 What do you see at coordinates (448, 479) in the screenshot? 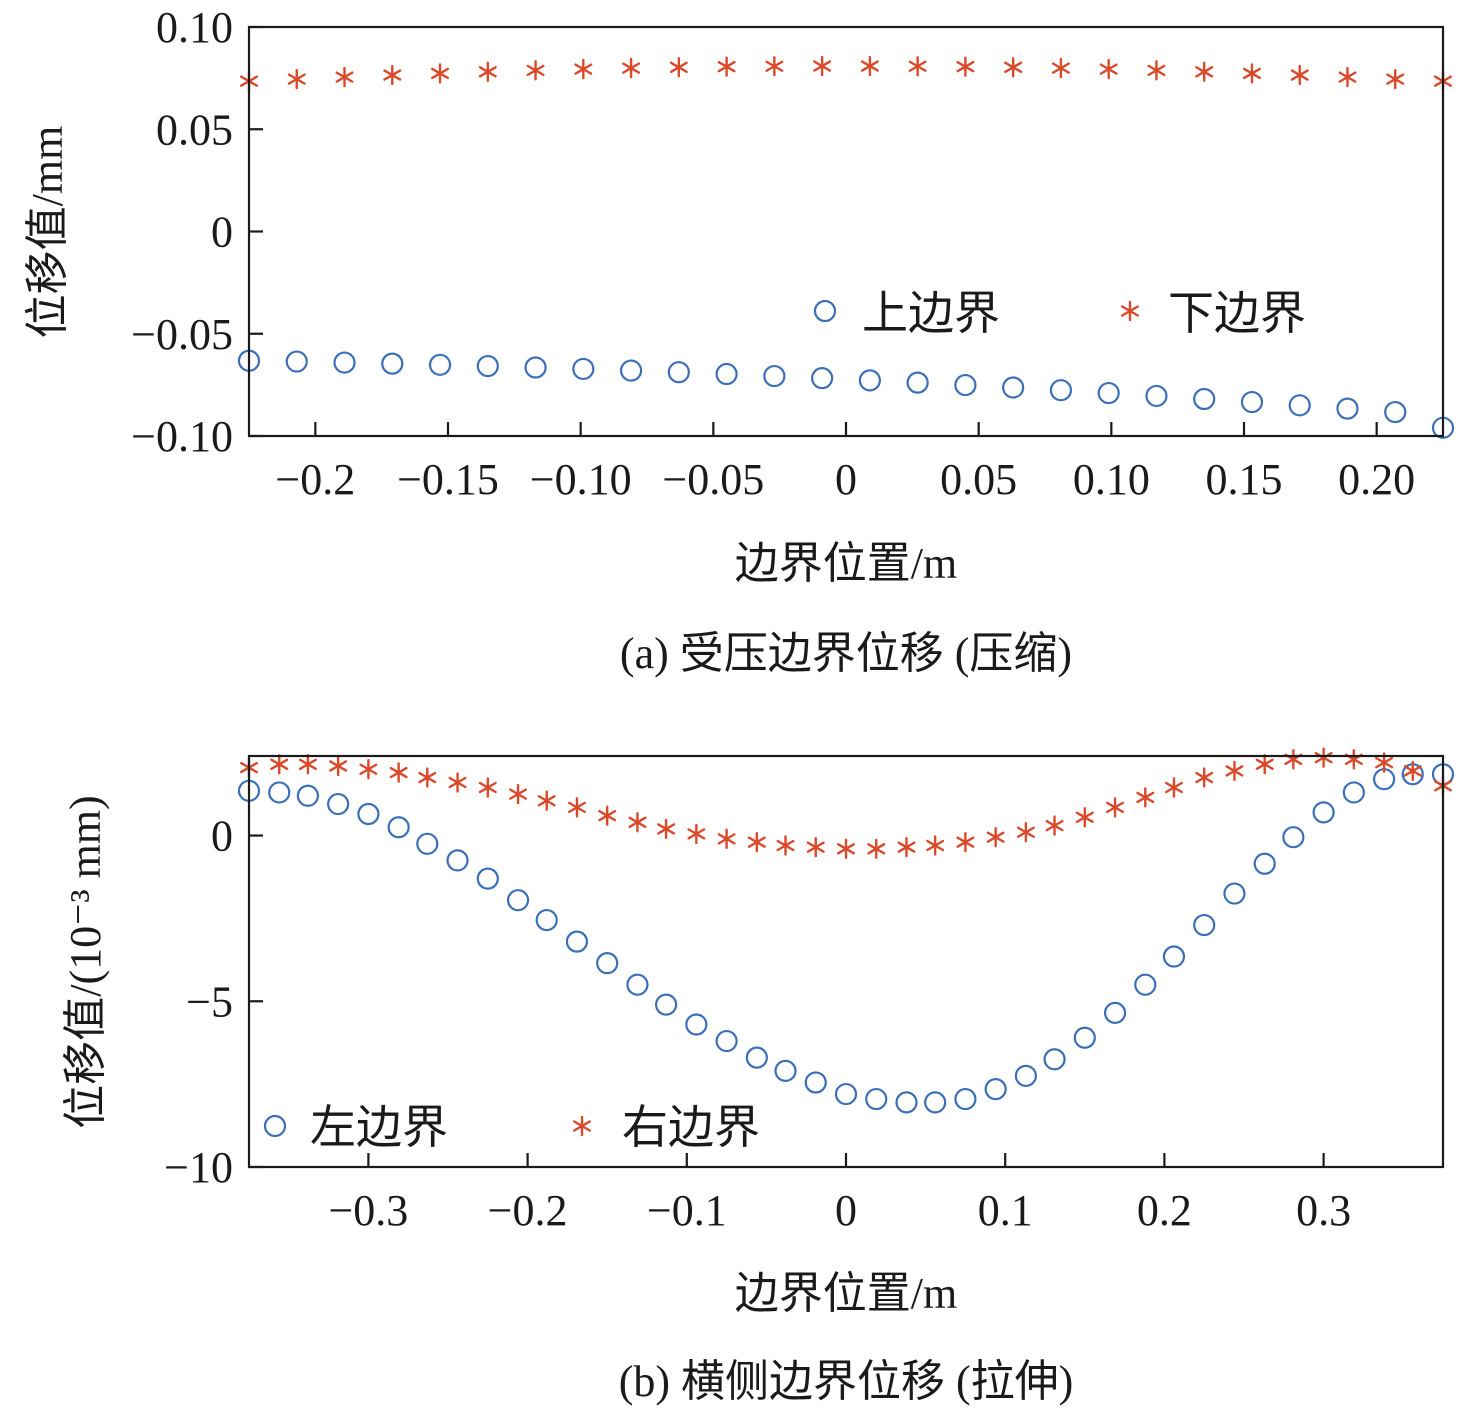
I see `x-tick-label: −0.15` at bounding box center [448, 479].